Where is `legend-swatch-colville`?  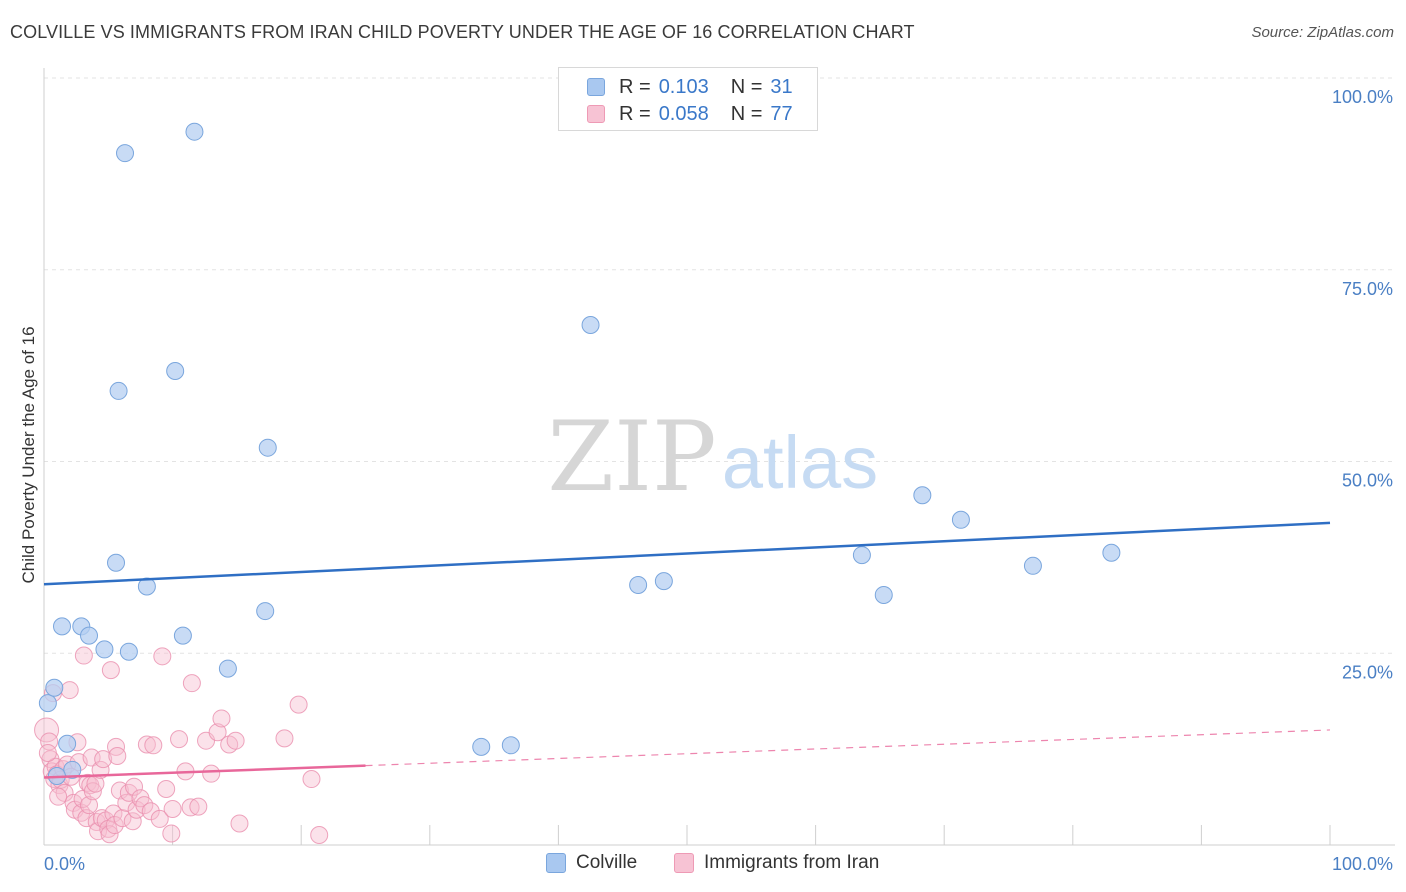 legend-swatch-colville is located at coordinates (596, 87).